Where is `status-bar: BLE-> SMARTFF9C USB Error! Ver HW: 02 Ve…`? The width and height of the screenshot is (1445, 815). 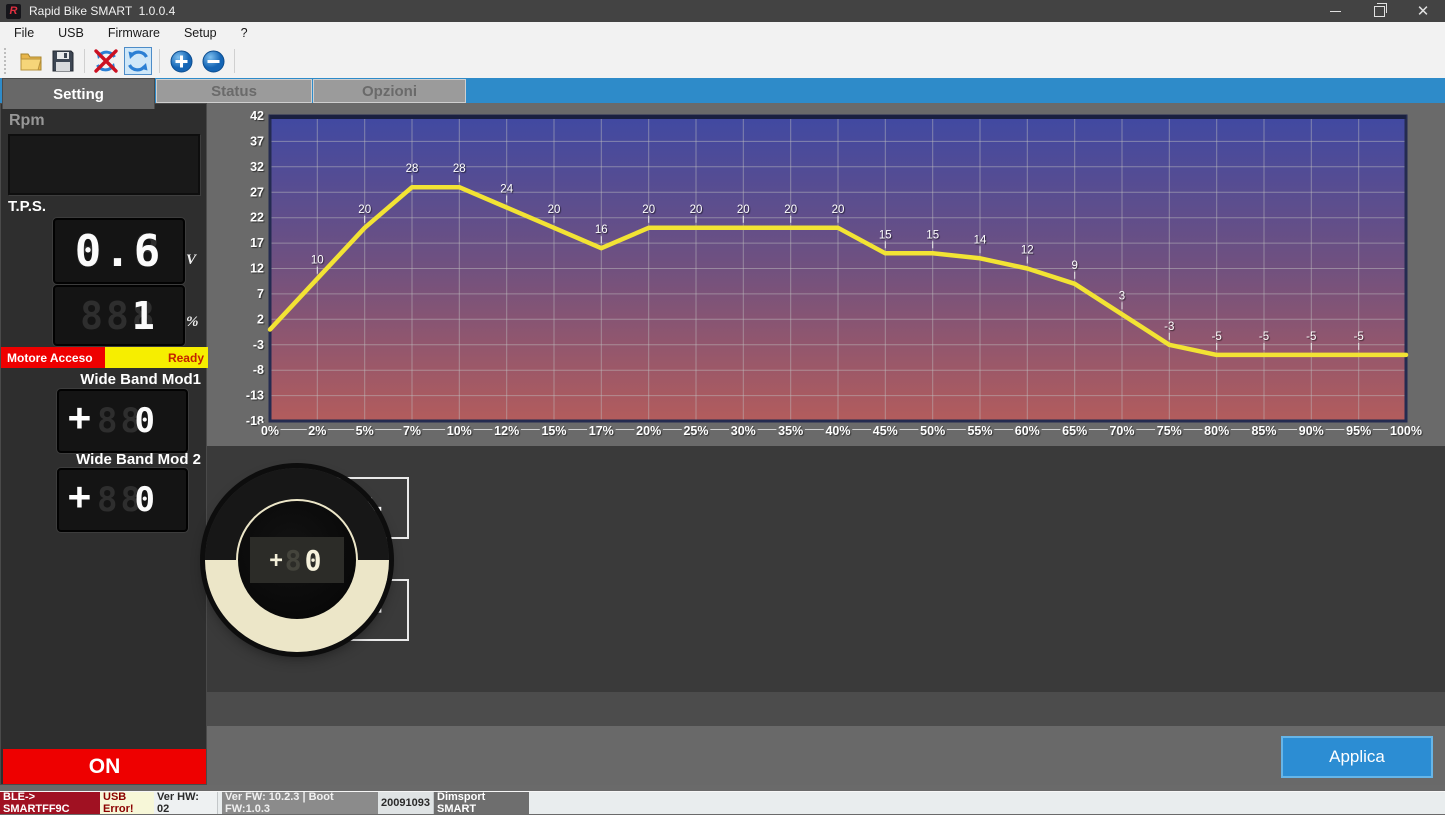
status-bar: BLE-> SMARTFF9C USB Error! Ver HW: 02 Ve… is located at coordinates (722, 803).